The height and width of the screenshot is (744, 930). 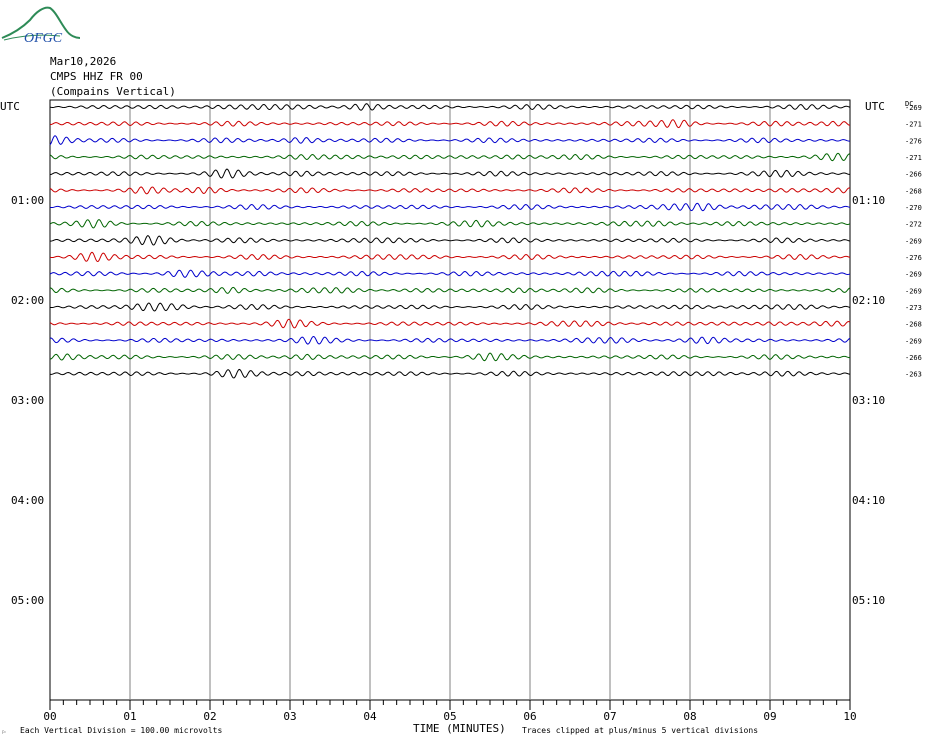 I want to click on x-axis-title: TIME (MINUTES), so click(x=459, y=728).